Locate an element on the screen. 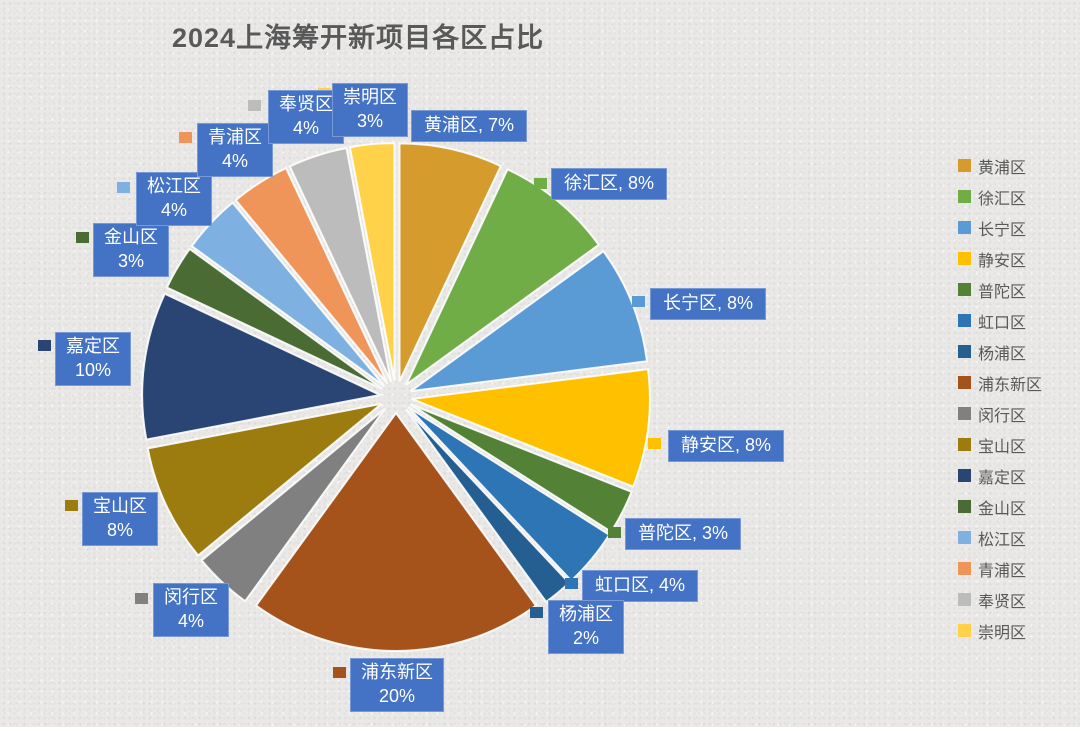 The image size is (1080, 731). data-label-line: 宝山区 is located at coordinates (120, 506).